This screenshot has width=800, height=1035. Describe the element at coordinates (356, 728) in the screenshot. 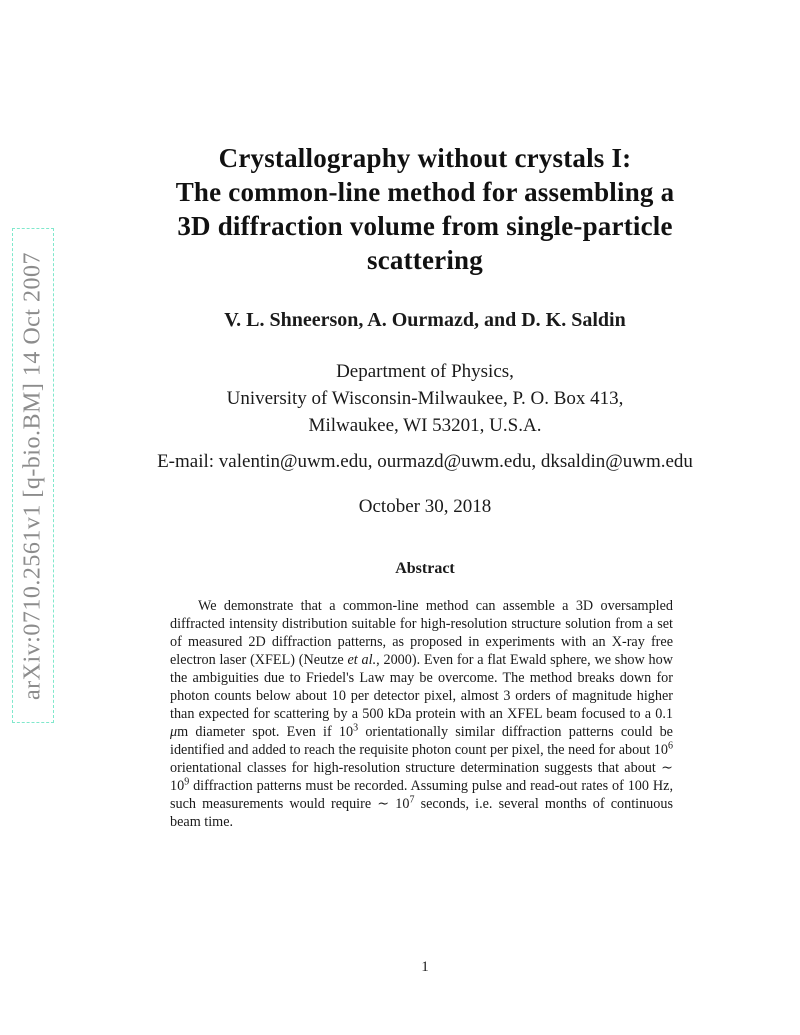

I see `abstract-text-segment: 3` at that location.